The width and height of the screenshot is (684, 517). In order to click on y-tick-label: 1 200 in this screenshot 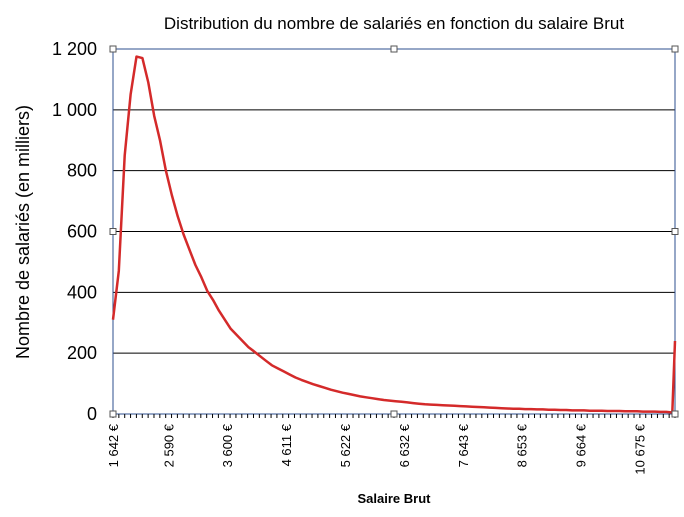, I will do `click(74, 49)`.